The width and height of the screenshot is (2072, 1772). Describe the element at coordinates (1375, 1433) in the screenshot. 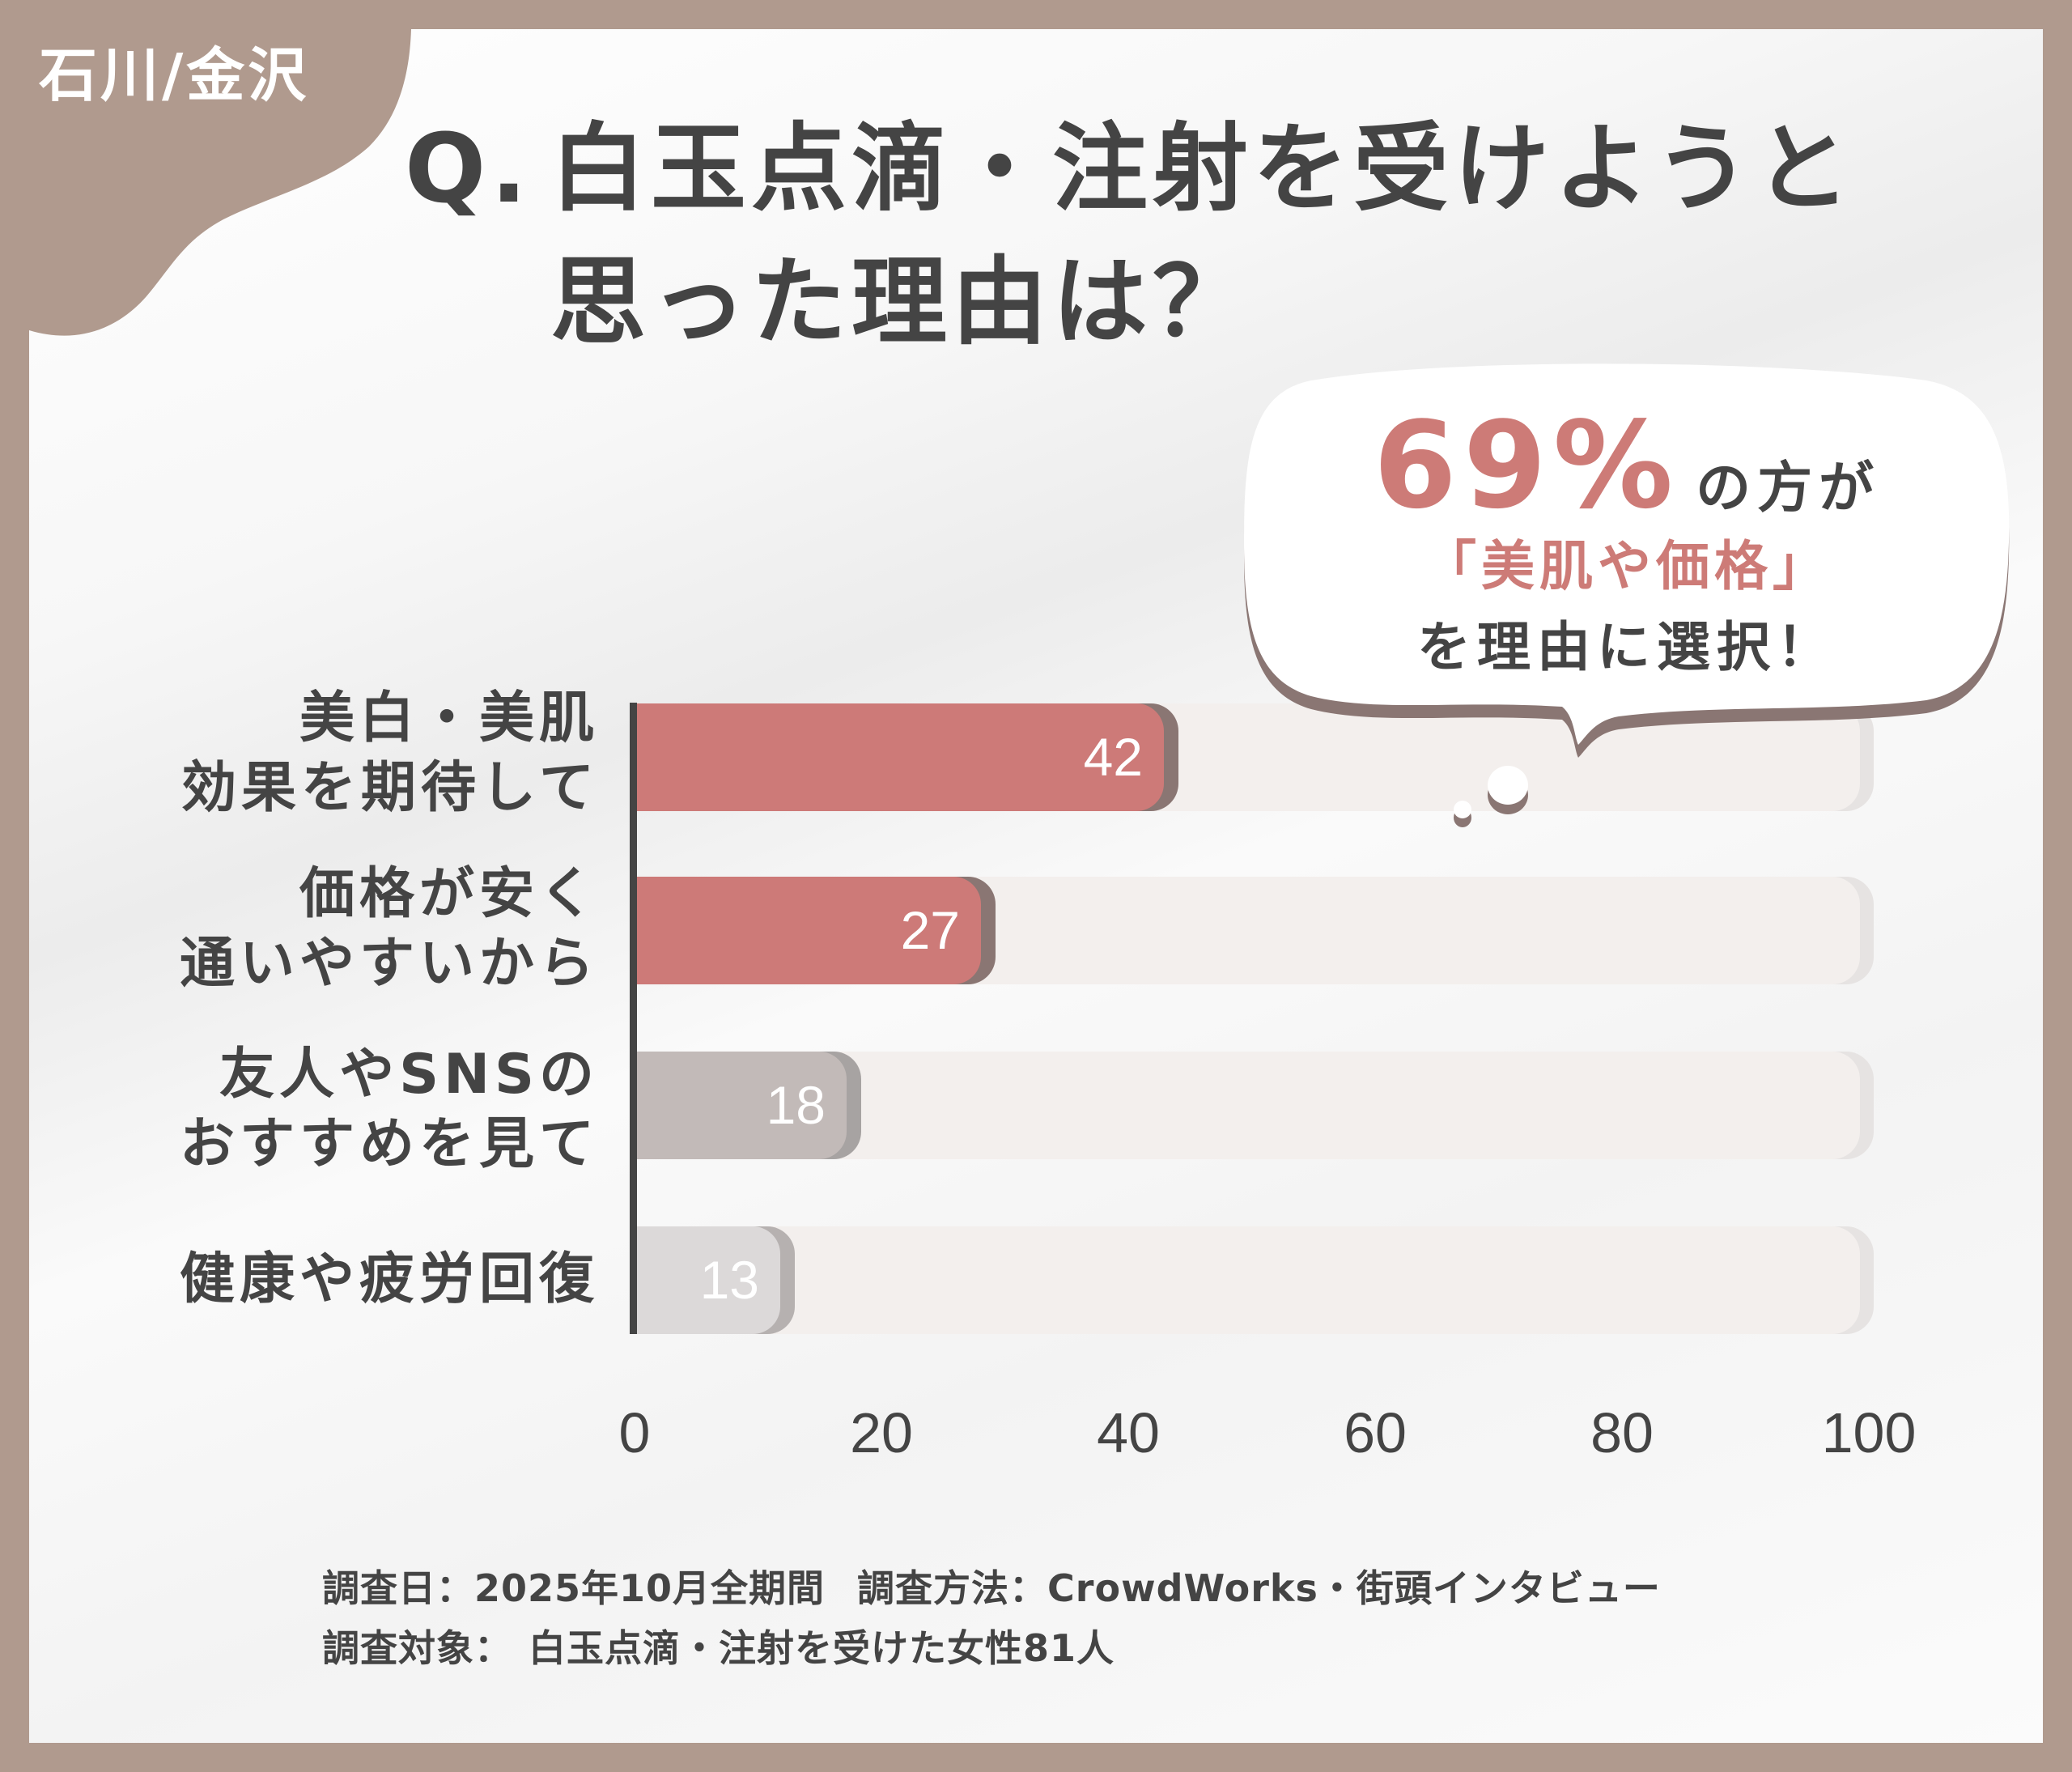

I see `x-tick: 60` at that location.